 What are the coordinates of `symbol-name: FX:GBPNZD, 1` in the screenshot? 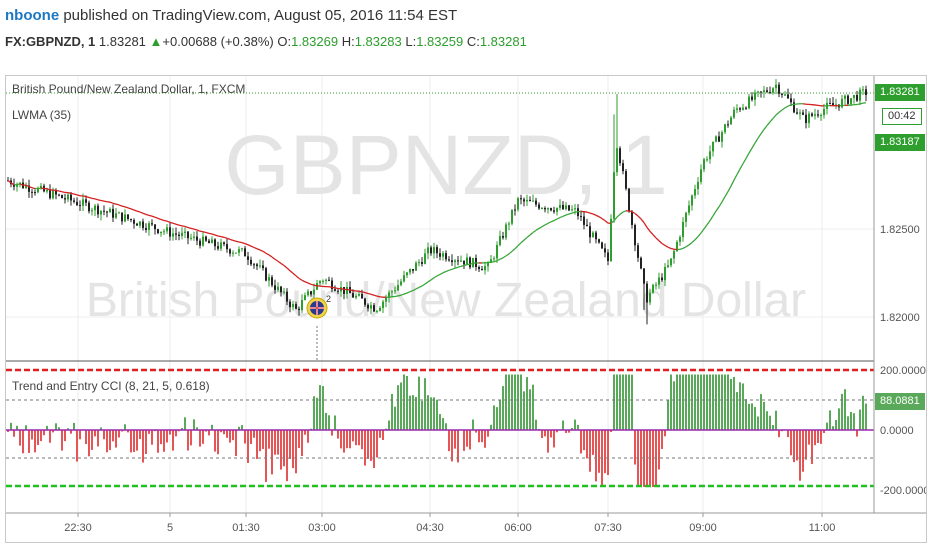 It's located at (50, 41).